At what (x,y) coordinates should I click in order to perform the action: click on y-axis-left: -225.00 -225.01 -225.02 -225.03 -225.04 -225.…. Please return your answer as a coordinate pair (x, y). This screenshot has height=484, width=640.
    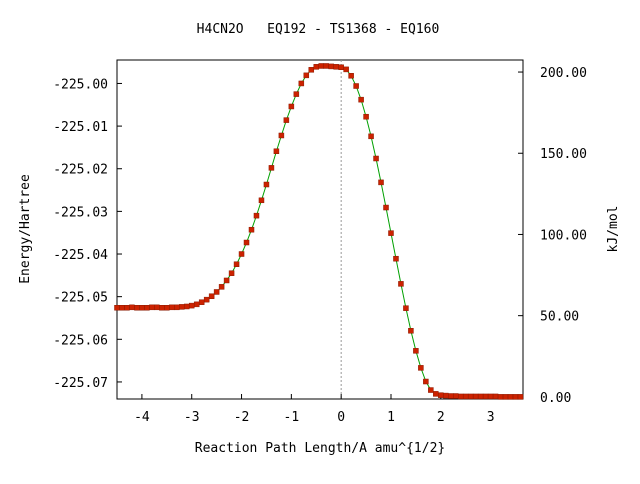
    Looking at the image, I should click on (87, 234).